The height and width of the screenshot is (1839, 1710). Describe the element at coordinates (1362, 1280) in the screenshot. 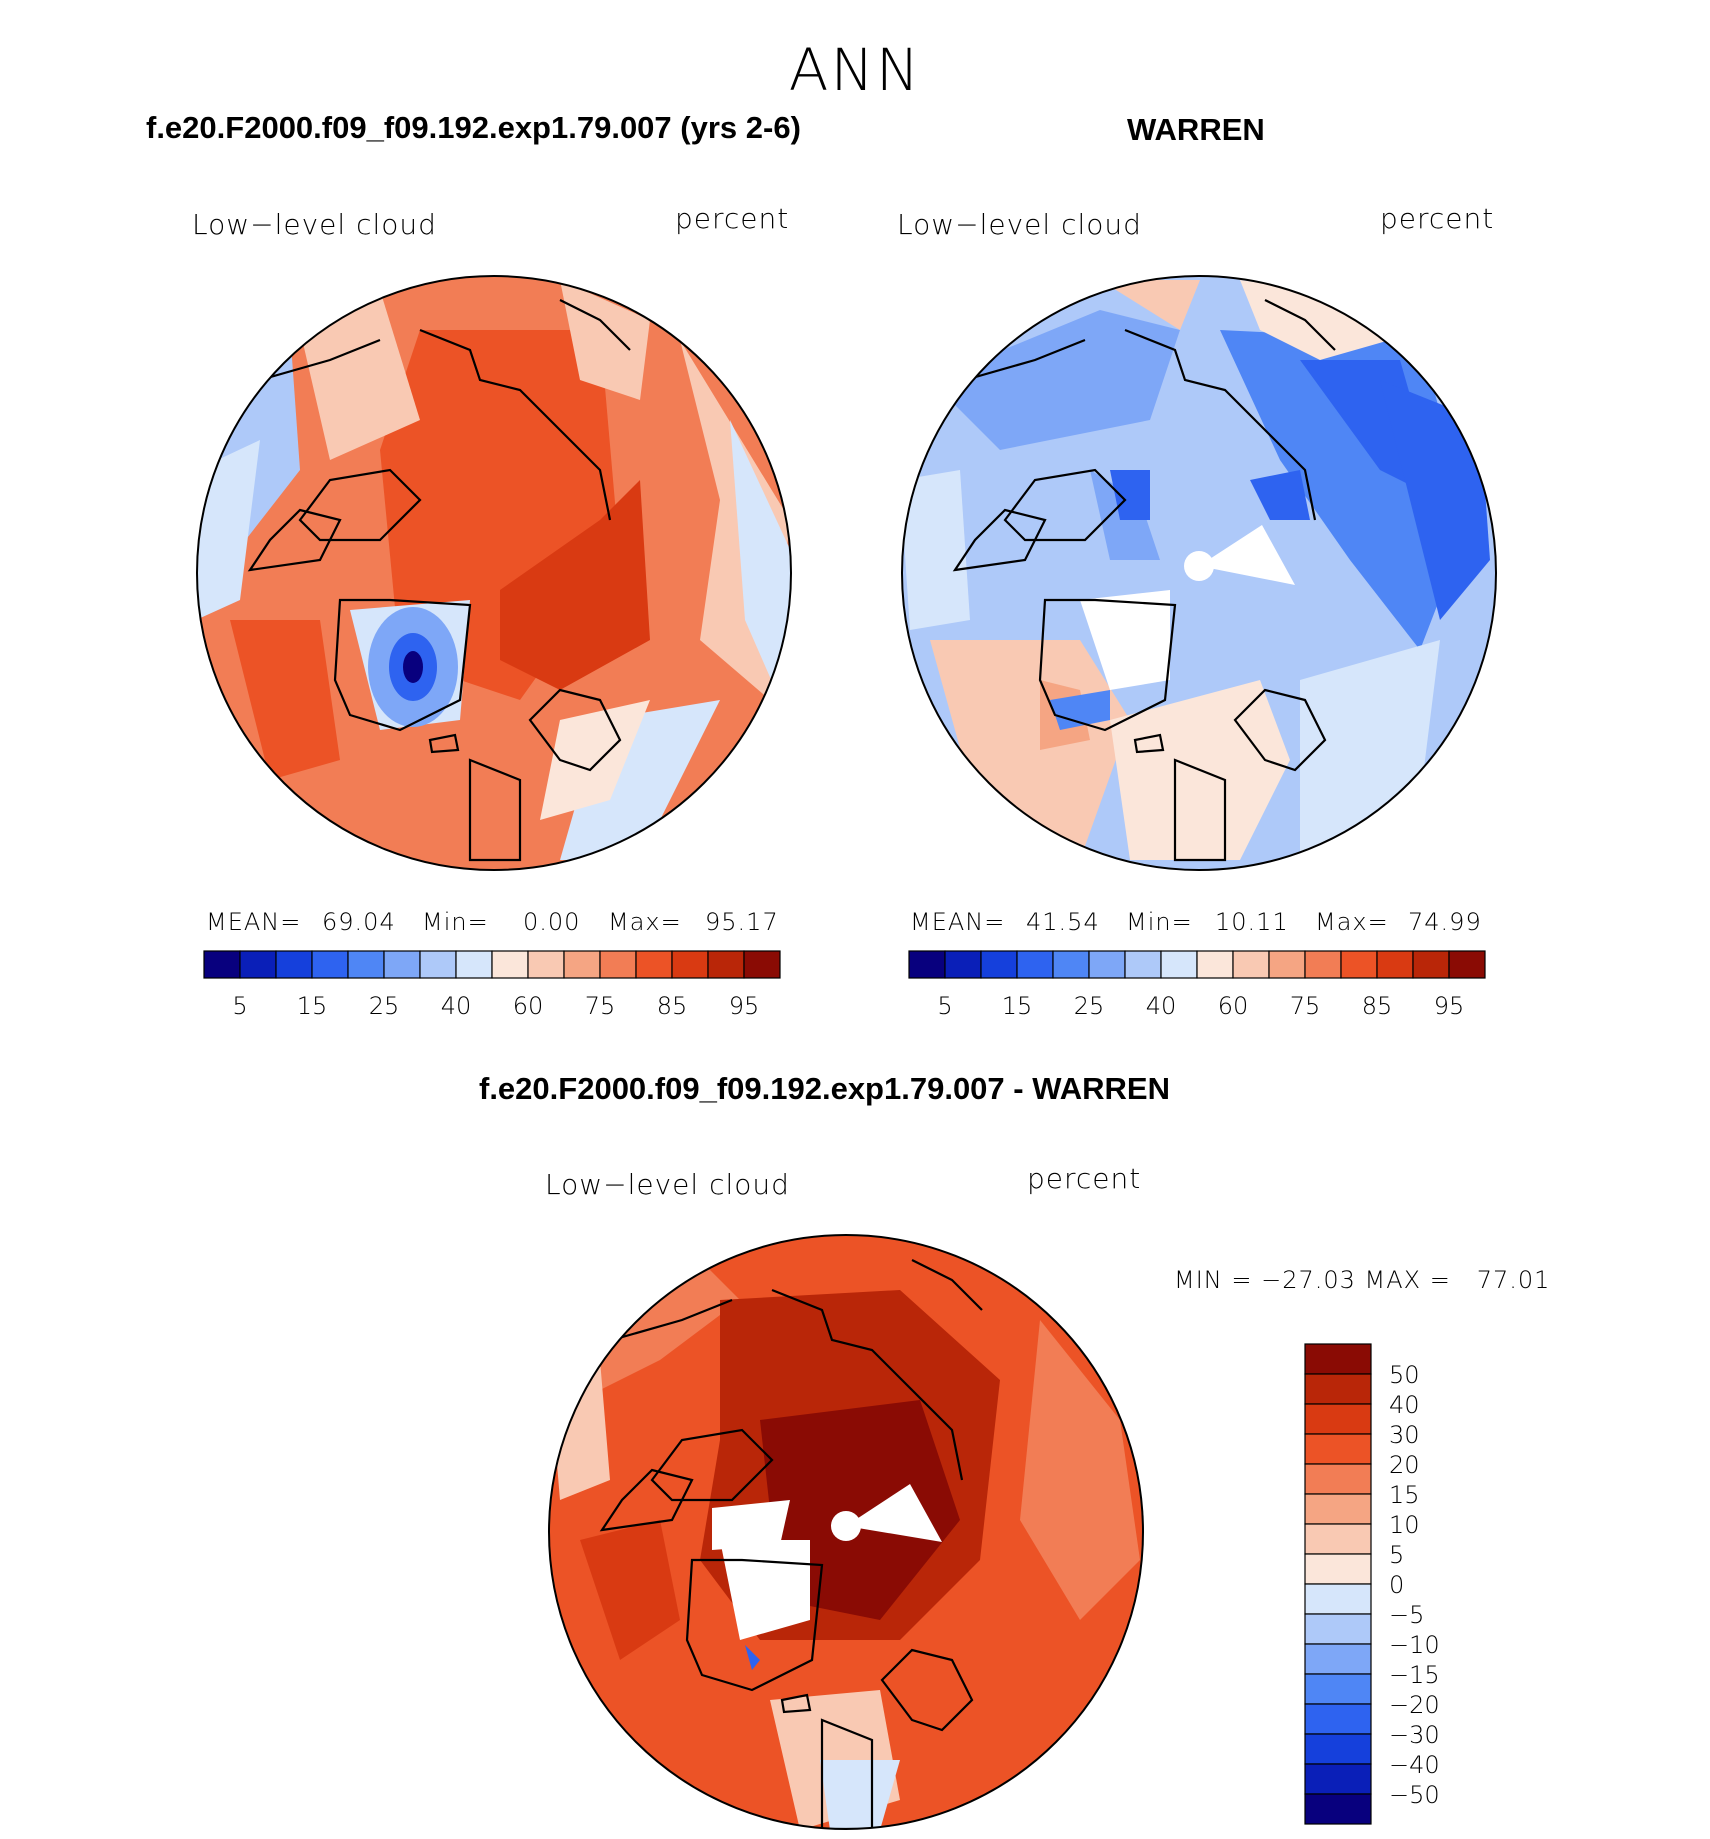

I see `difference-minmax: MIN = −27.03 MAX = 77.01` at that location.